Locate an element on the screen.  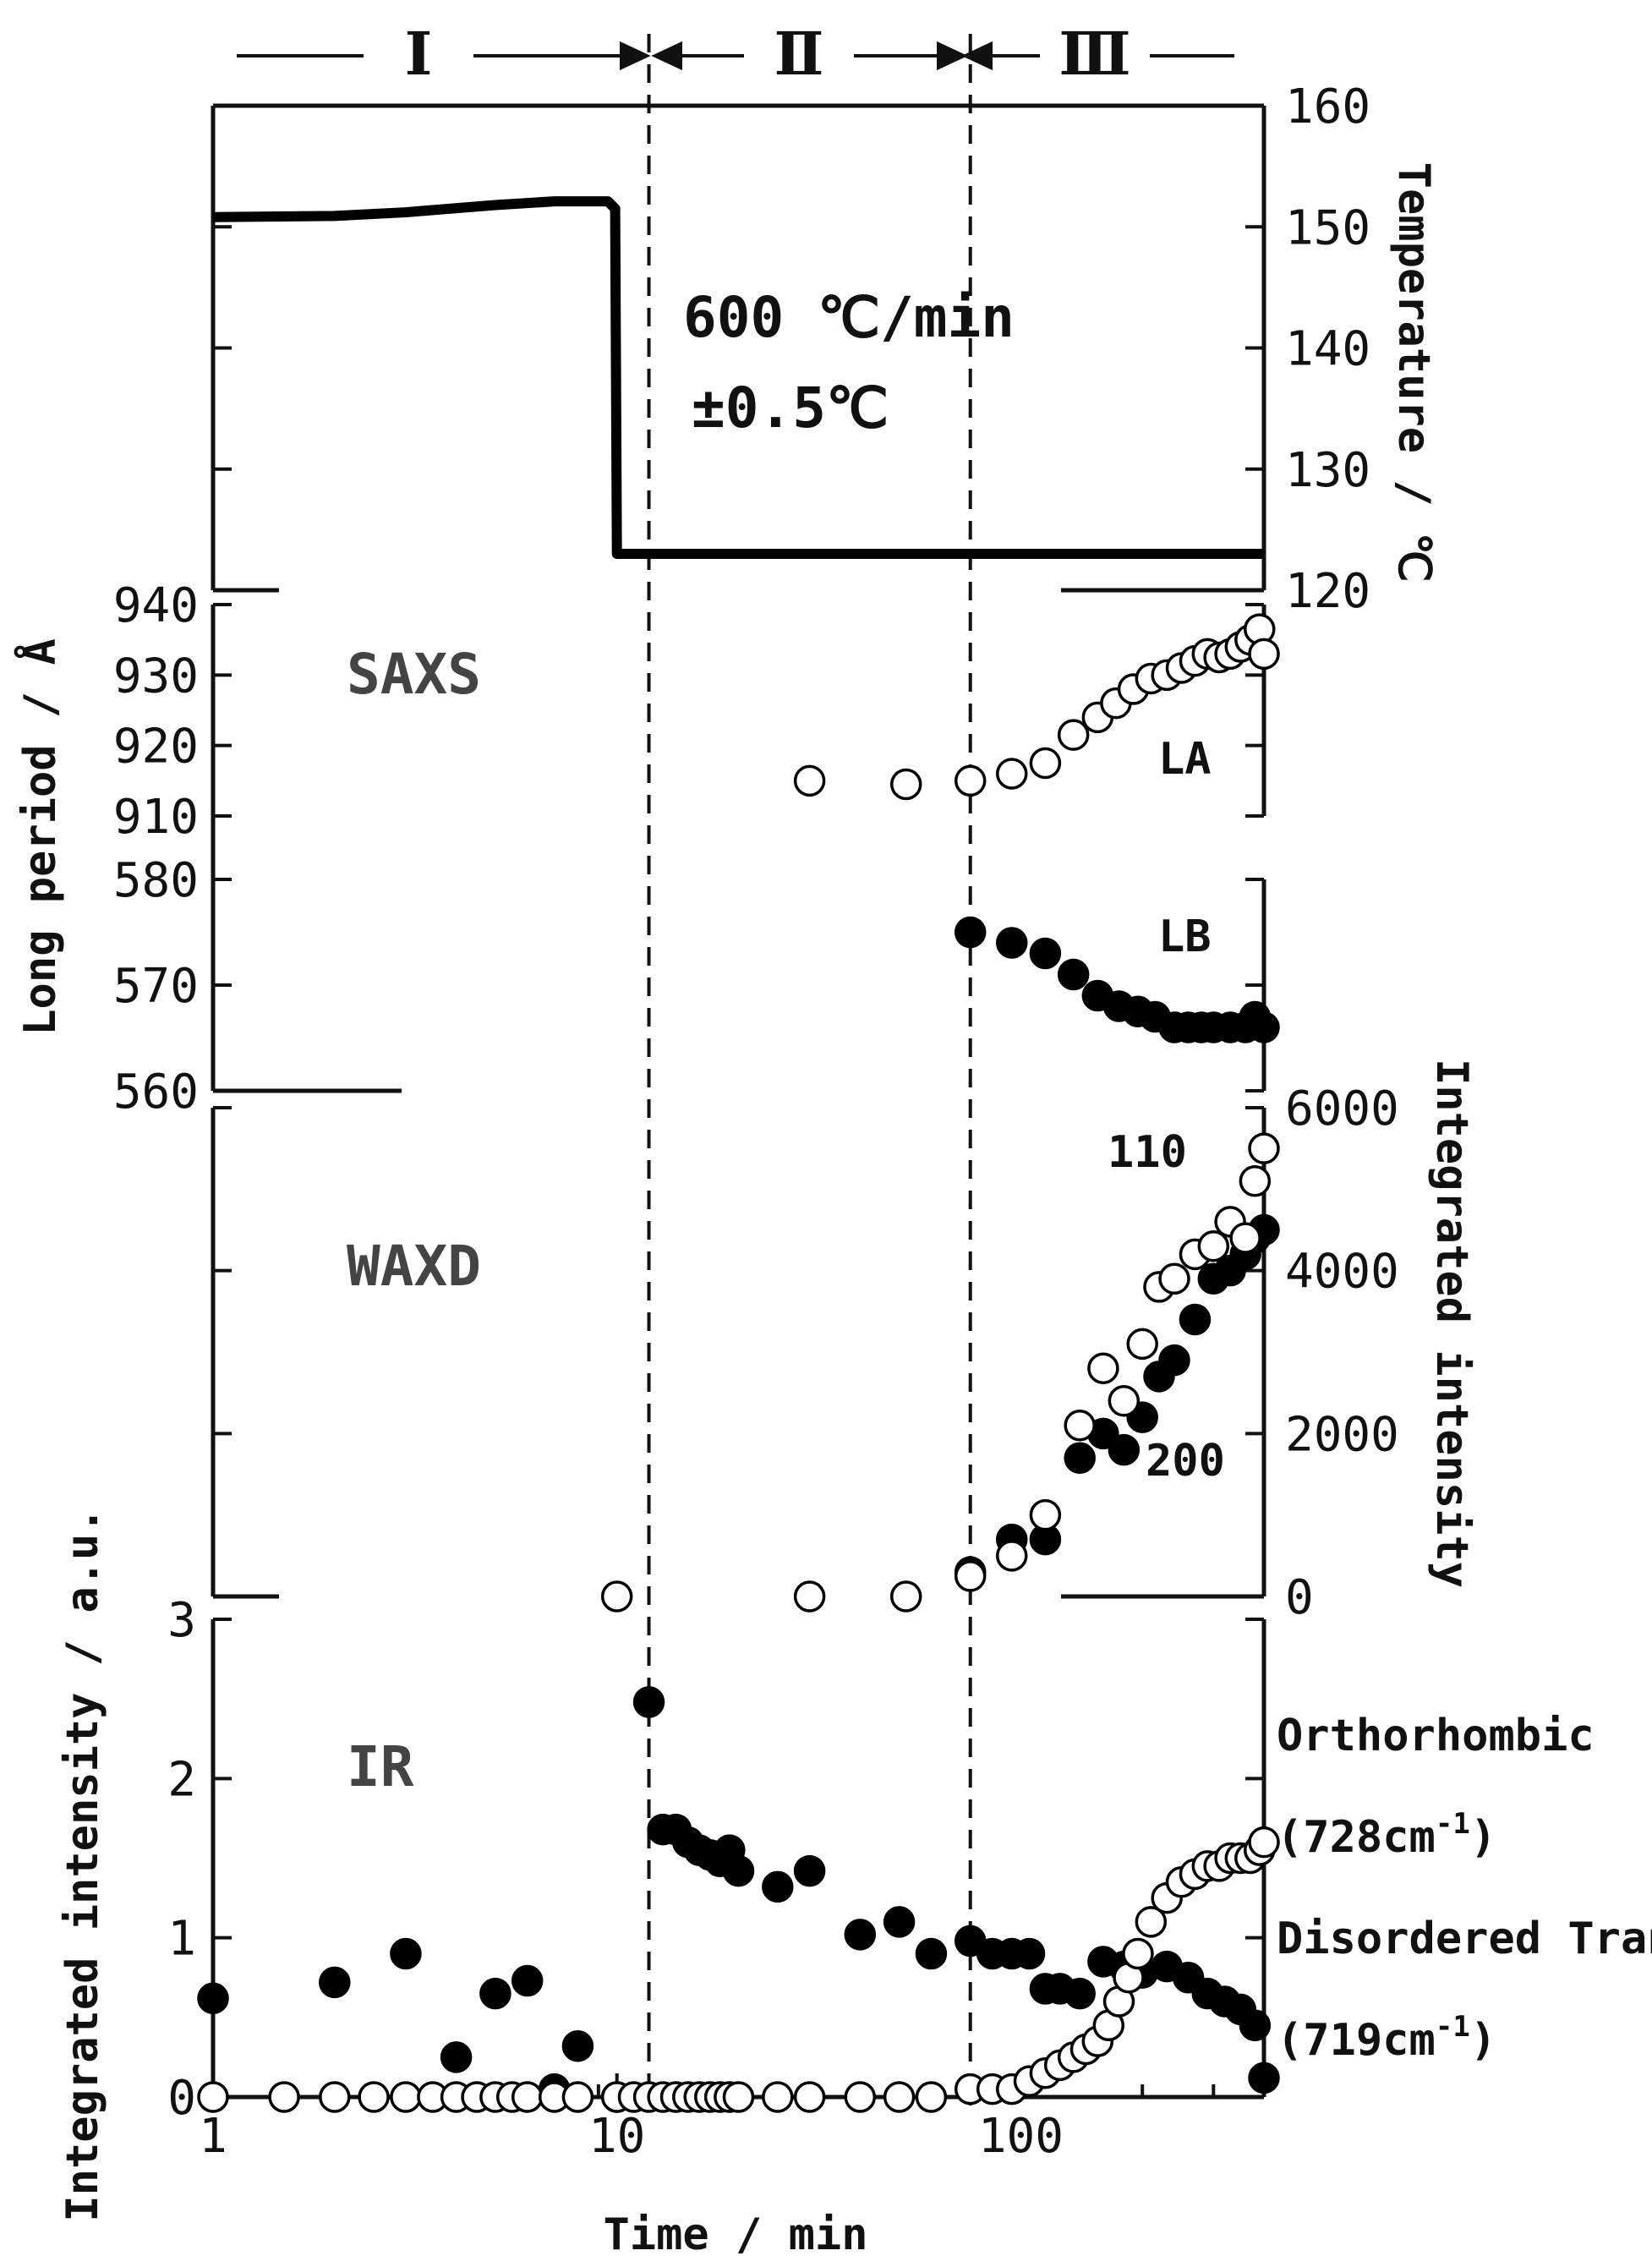
temp-tick-label: 140 is located at coordinates (1328, 350).